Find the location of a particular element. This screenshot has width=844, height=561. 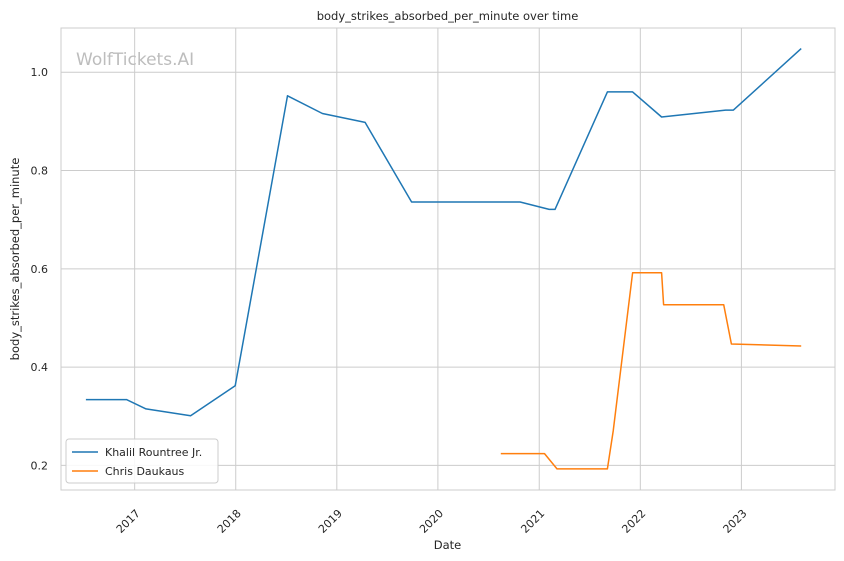

y-tick-label: 0.2 is located at coordinates (40, 465).